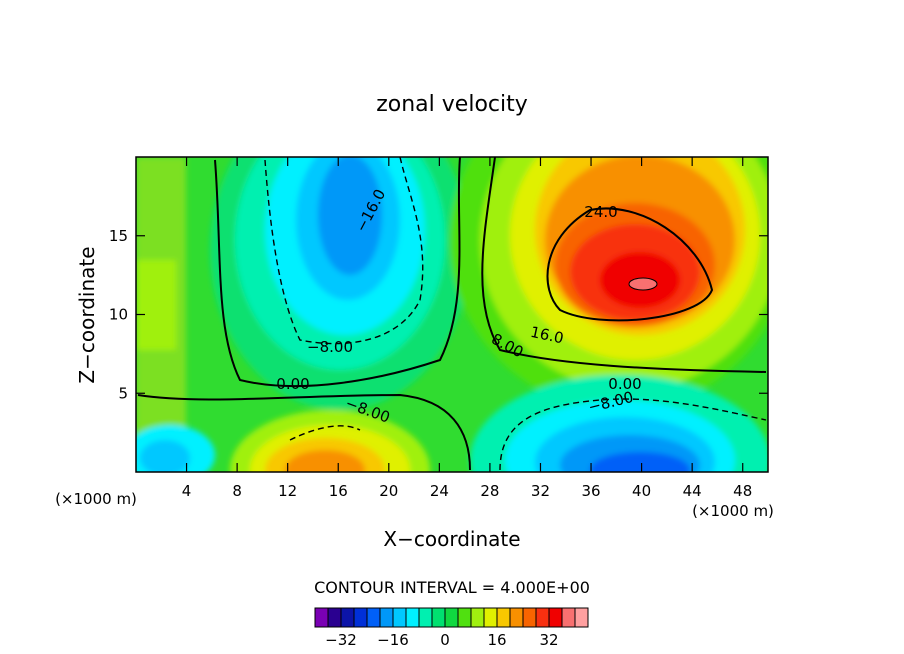  Describe the element at coordinates (87, 314) in the screenshot. I see `y-axis-label: Z−coordinate` at that location.